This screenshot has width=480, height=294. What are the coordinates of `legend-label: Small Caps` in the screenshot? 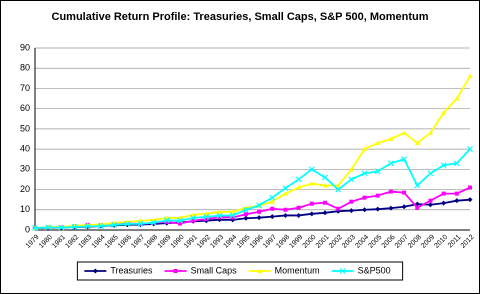 It's located at (214, 270).